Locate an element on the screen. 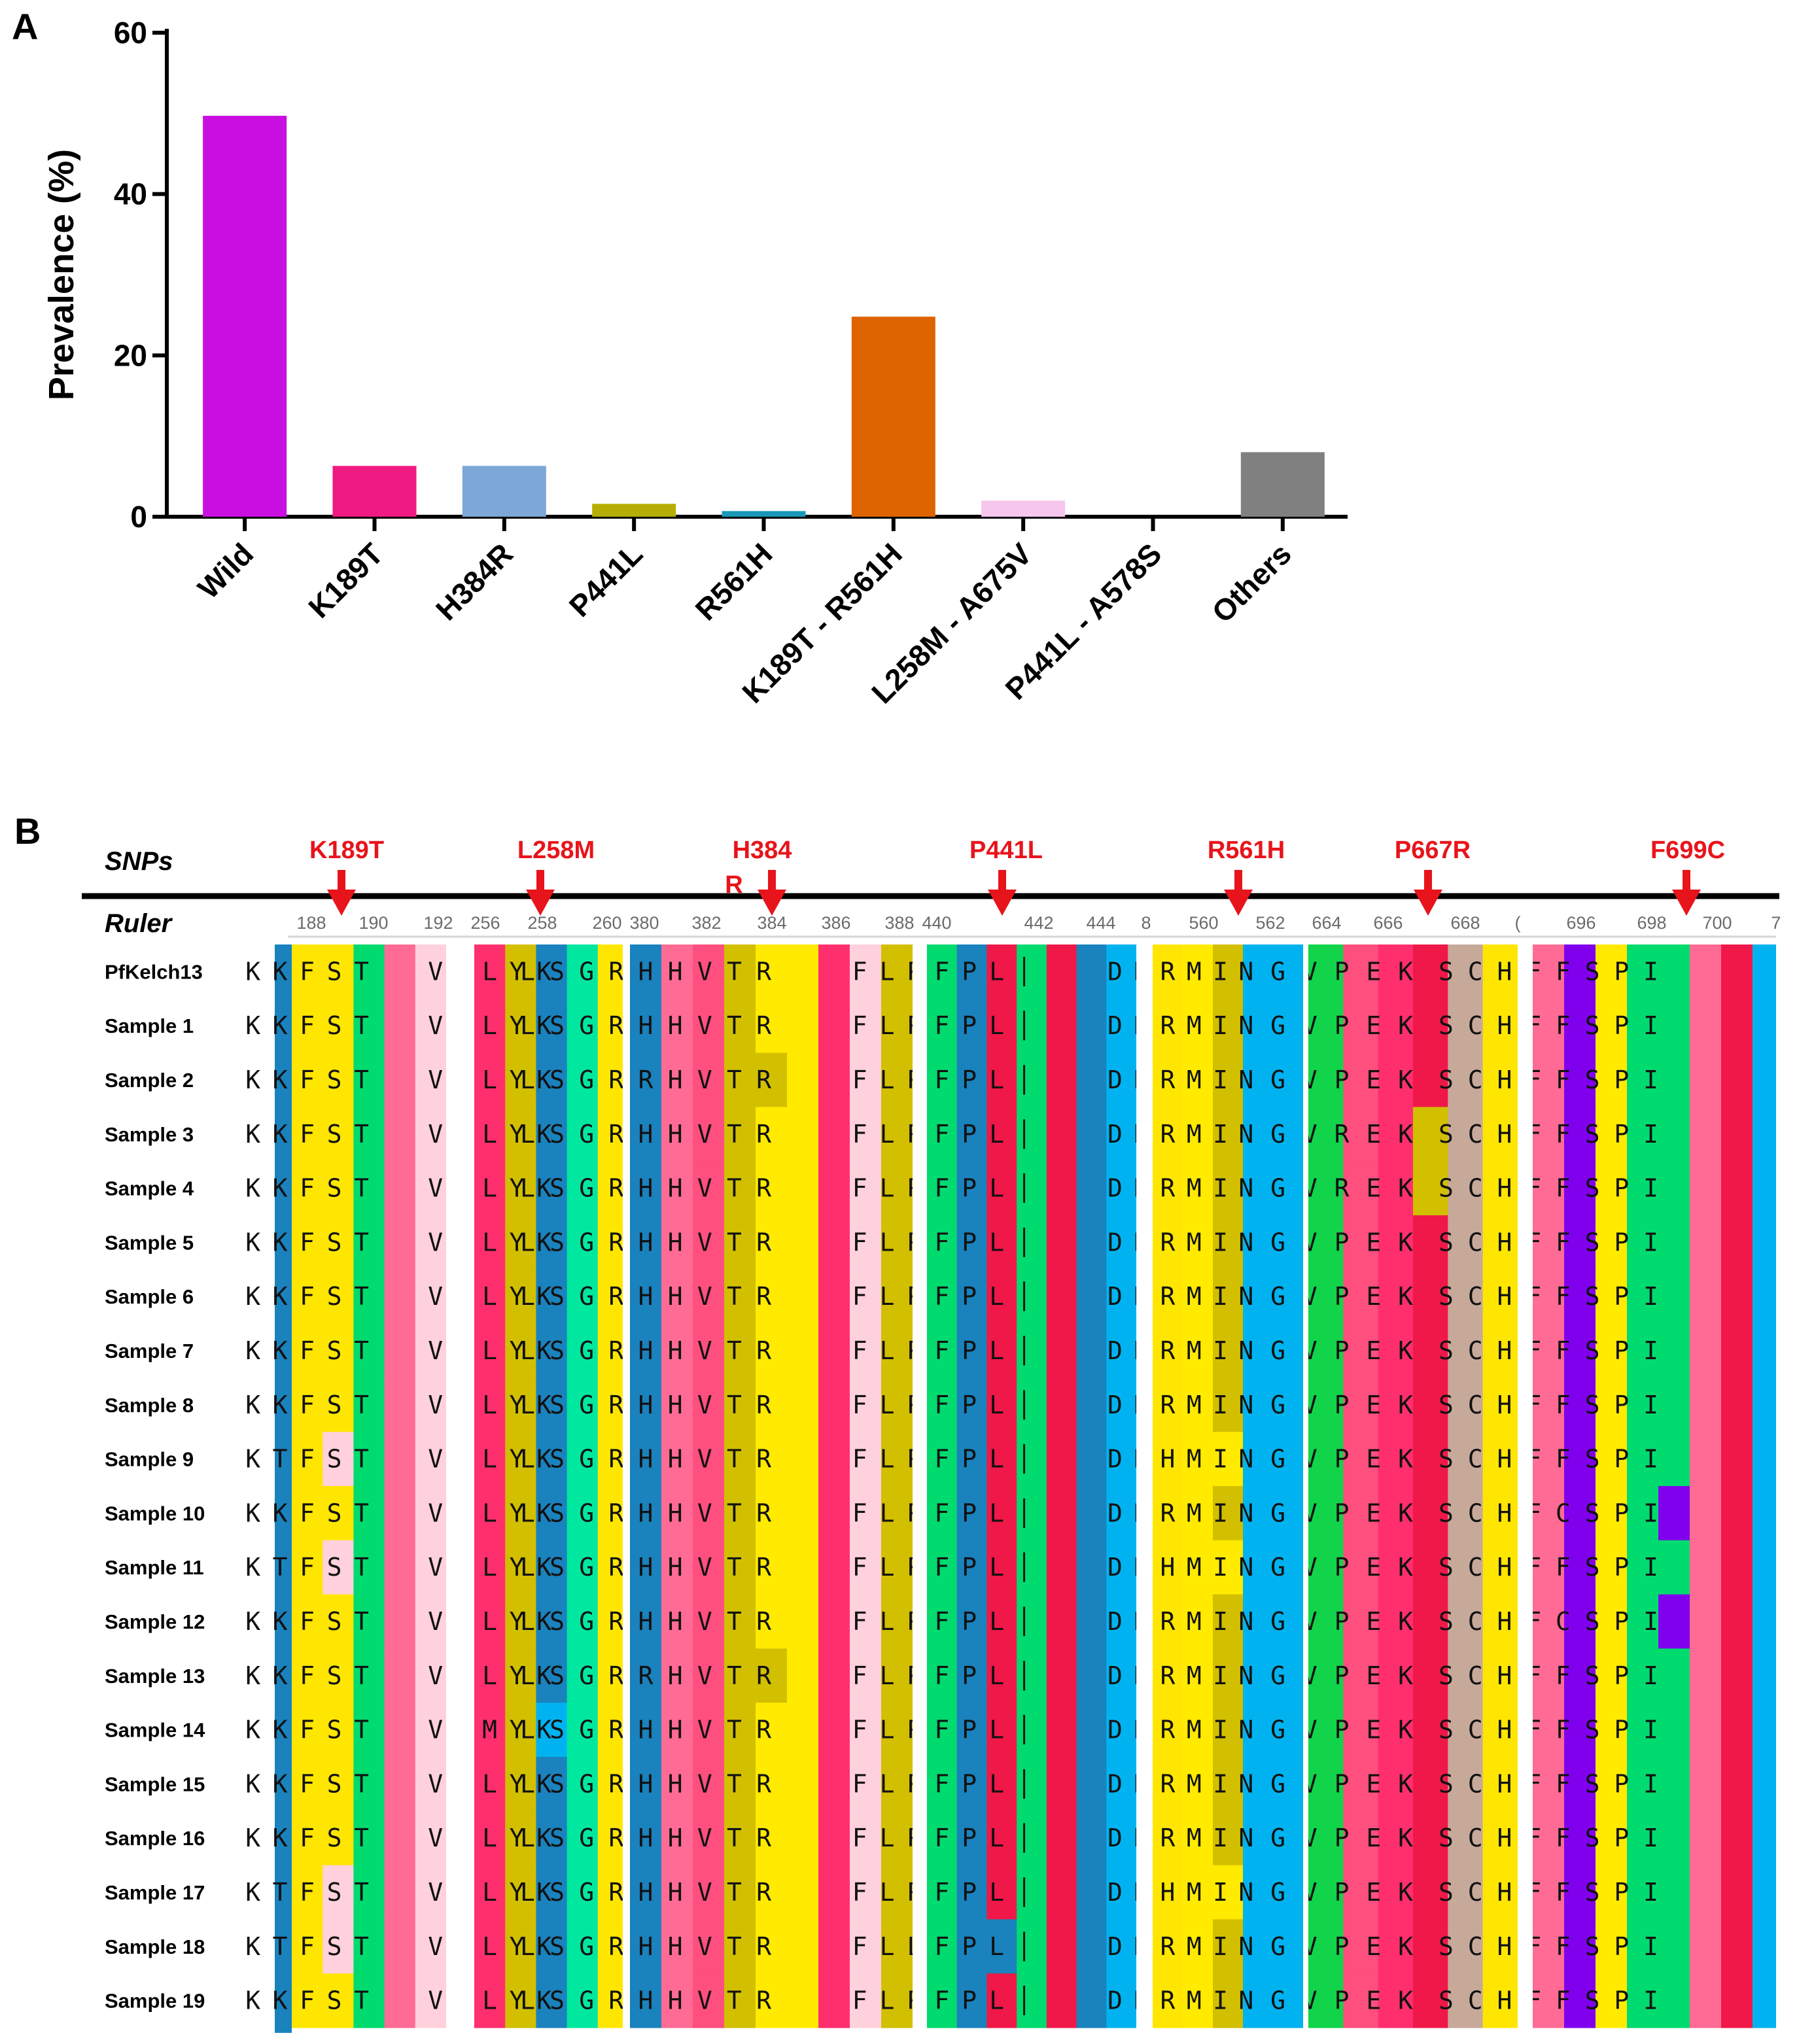 This screenshot has width=1797, height=2044. sequence-segment: FLPFPL│ is located at coordinates (942, 1838).